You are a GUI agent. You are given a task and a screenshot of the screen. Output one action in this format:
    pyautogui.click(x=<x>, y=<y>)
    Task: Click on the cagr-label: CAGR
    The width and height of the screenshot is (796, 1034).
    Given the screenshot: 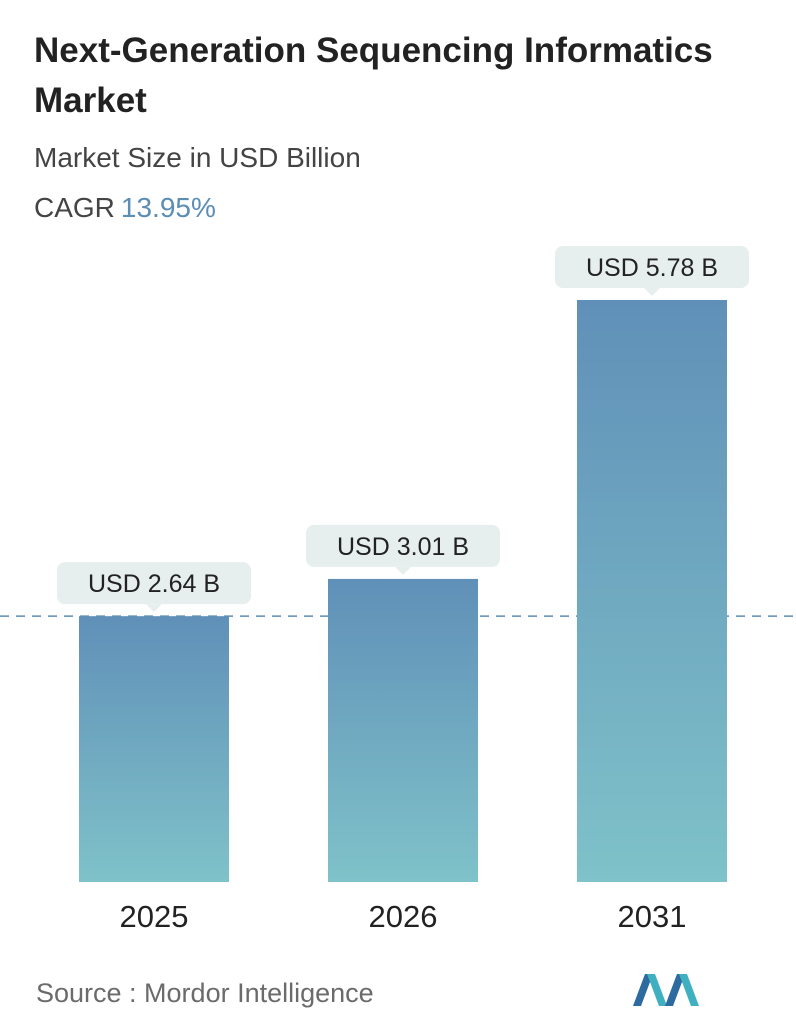 What is the action you would take?
    pyautogui.click(x=74, y=207)
    